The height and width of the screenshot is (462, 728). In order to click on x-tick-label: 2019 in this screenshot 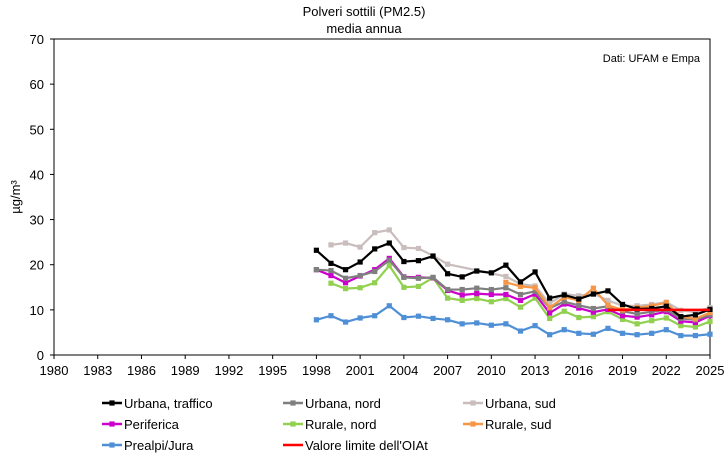, I will do `click(622, 370)`.